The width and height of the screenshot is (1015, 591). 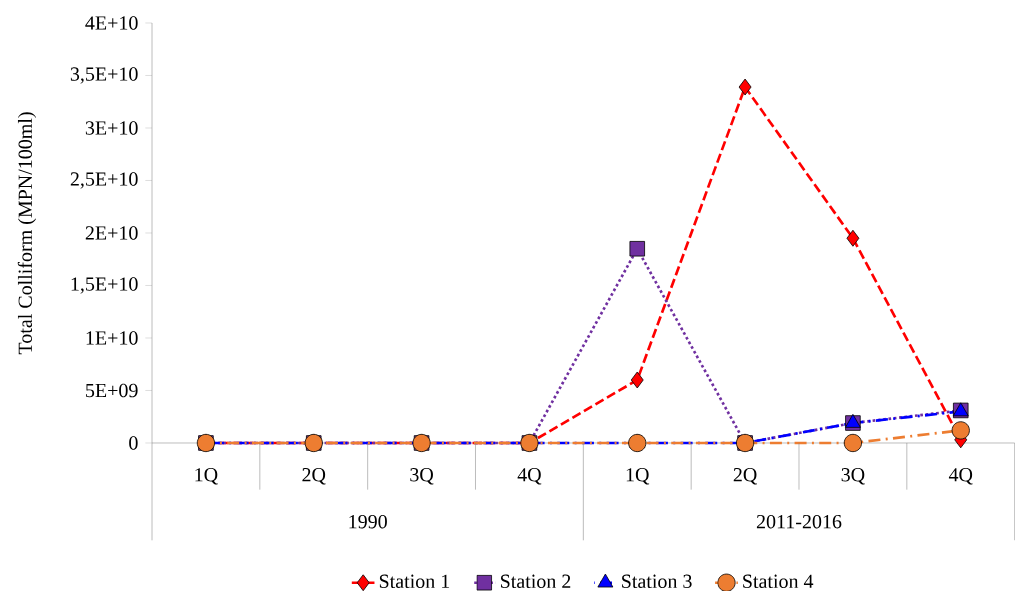 I want to click on y-tick-label: 3,5E+10, so click(x=104, y=75).